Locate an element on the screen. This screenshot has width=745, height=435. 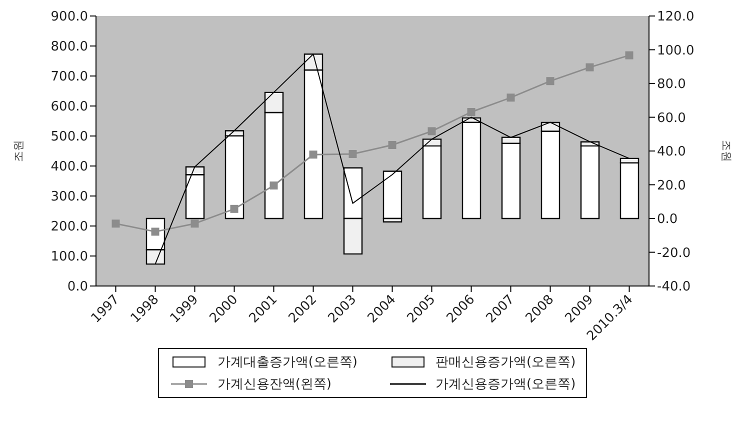
y2-tick-label: -20.0 is located at coordinates (674, 253).